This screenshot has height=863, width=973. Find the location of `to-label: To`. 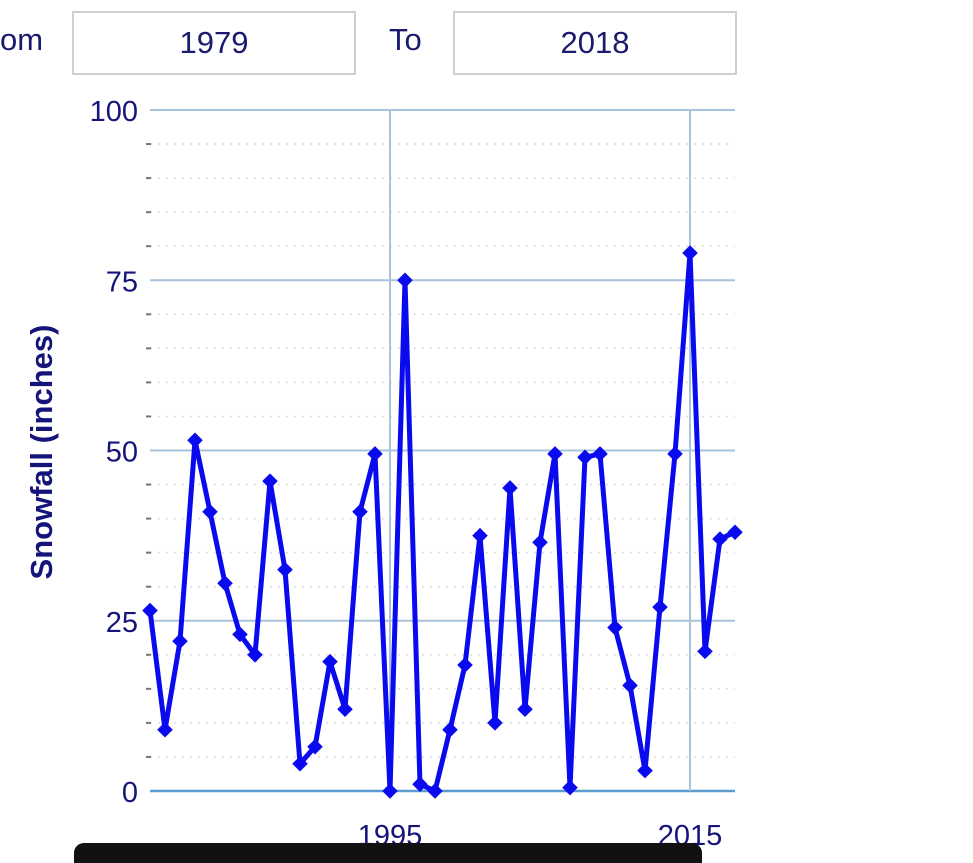

to-label: To is located at coordinates (405, 39).